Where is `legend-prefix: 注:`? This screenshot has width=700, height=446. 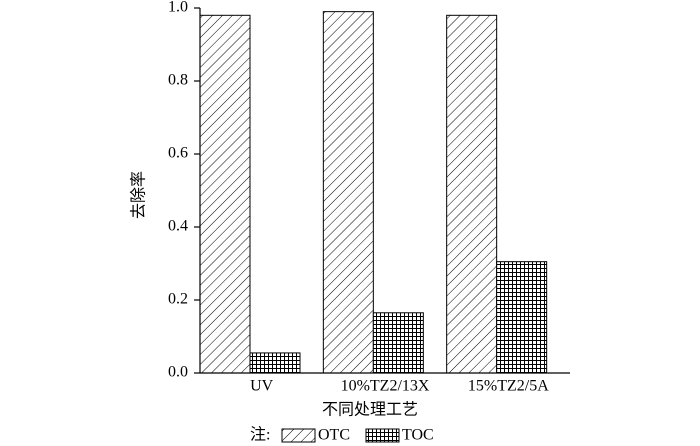
legend-prefix: 注: is located at coordinates (260, 435).